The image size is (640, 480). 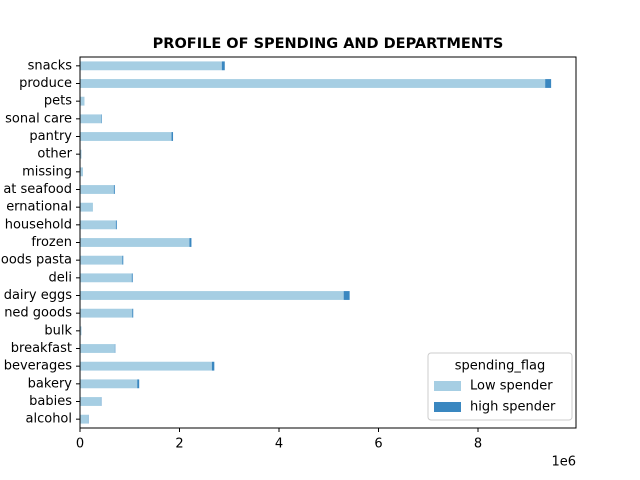 I want to click on y-tick-label: babies, so click(x=50, y=401).